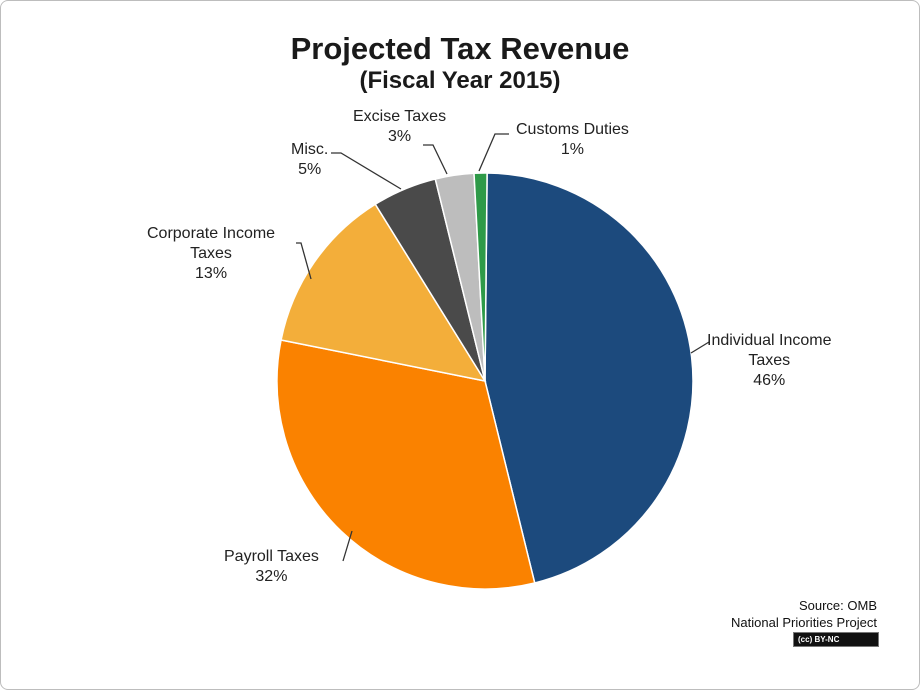 The image size is (920, 690). Describe the element at coordinates (769, 340) in the screenshot. I see `label-text: Individual Income` at that location.